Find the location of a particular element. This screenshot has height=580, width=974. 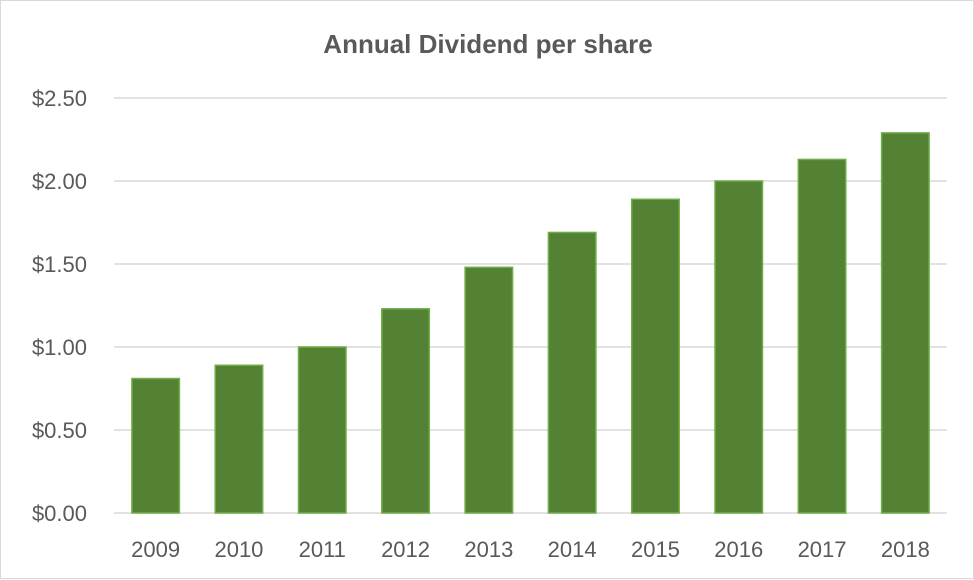

bar-2011 is located at coordinates (322, 430).